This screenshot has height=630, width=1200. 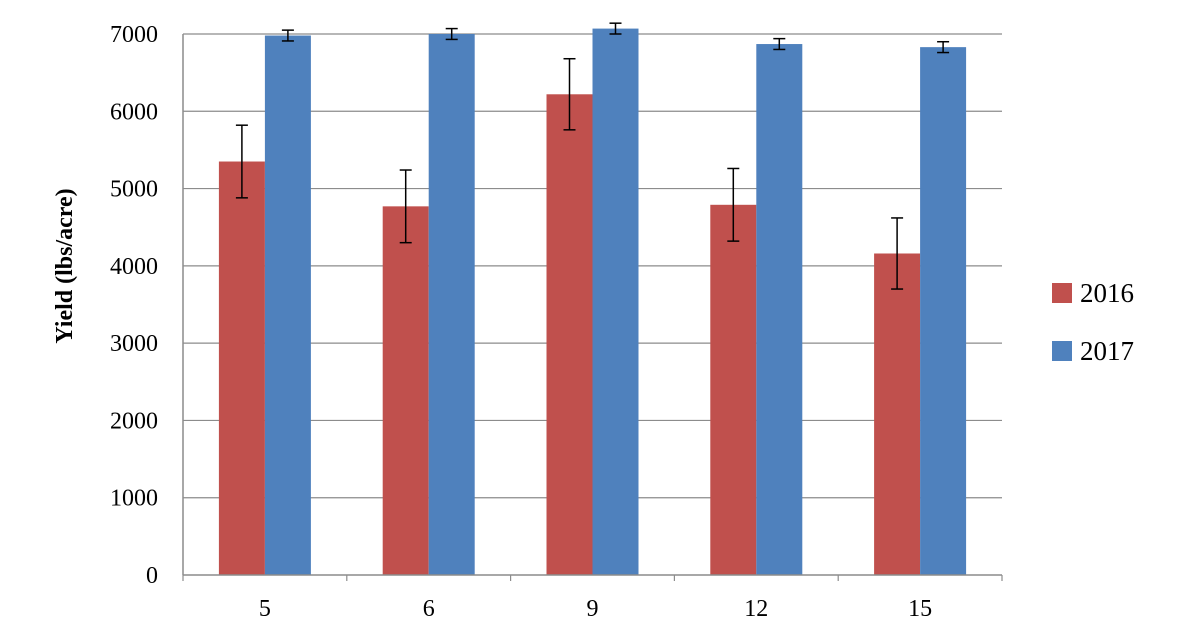 I want to click on x-tick-labels: 5 6 9 12 15, so click(x=595, y=609).